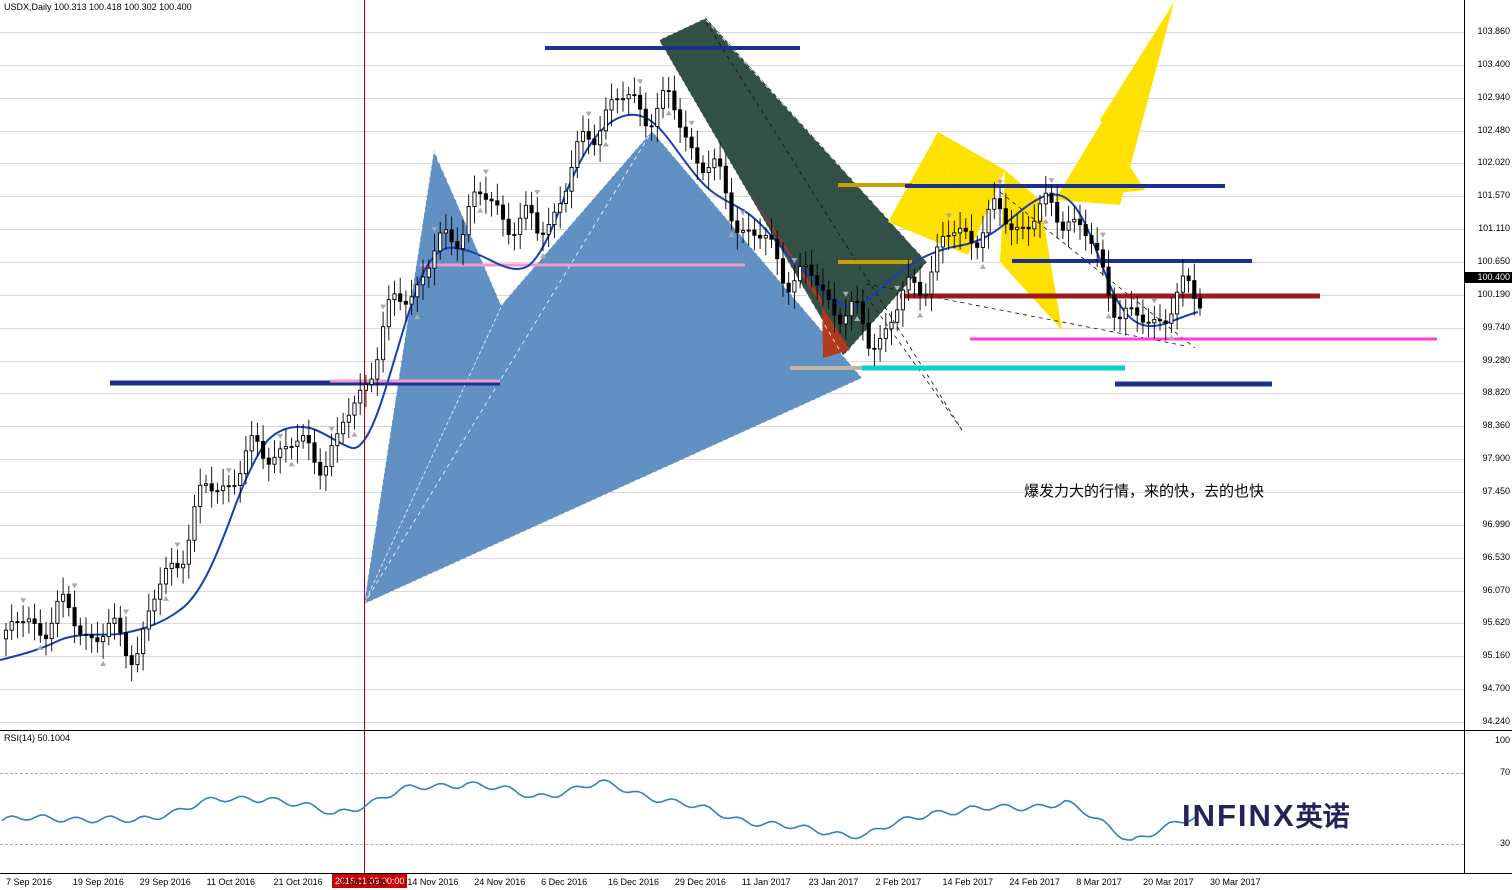  Describe the element at coordinates (370, 881) in the screenshot. I see `vertical-marker-label: 2016.11.09 00:00` at that location.